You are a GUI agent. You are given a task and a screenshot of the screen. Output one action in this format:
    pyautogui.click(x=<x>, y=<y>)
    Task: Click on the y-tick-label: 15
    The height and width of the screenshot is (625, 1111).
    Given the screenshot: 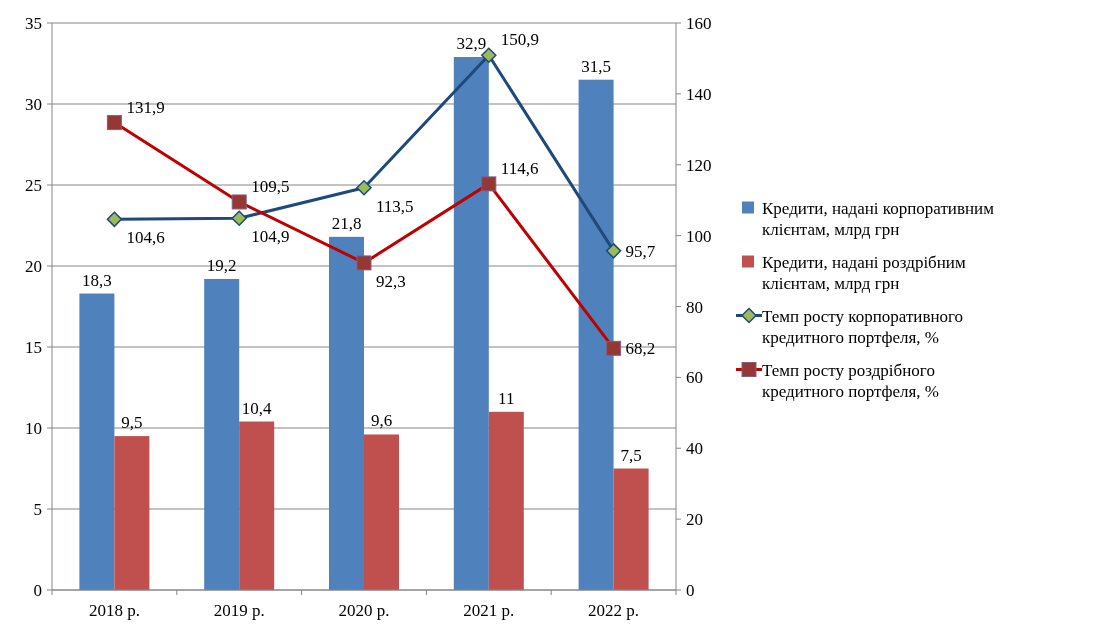 What is the action you would take?
    pyautogui.click(x=33, y=347)
    